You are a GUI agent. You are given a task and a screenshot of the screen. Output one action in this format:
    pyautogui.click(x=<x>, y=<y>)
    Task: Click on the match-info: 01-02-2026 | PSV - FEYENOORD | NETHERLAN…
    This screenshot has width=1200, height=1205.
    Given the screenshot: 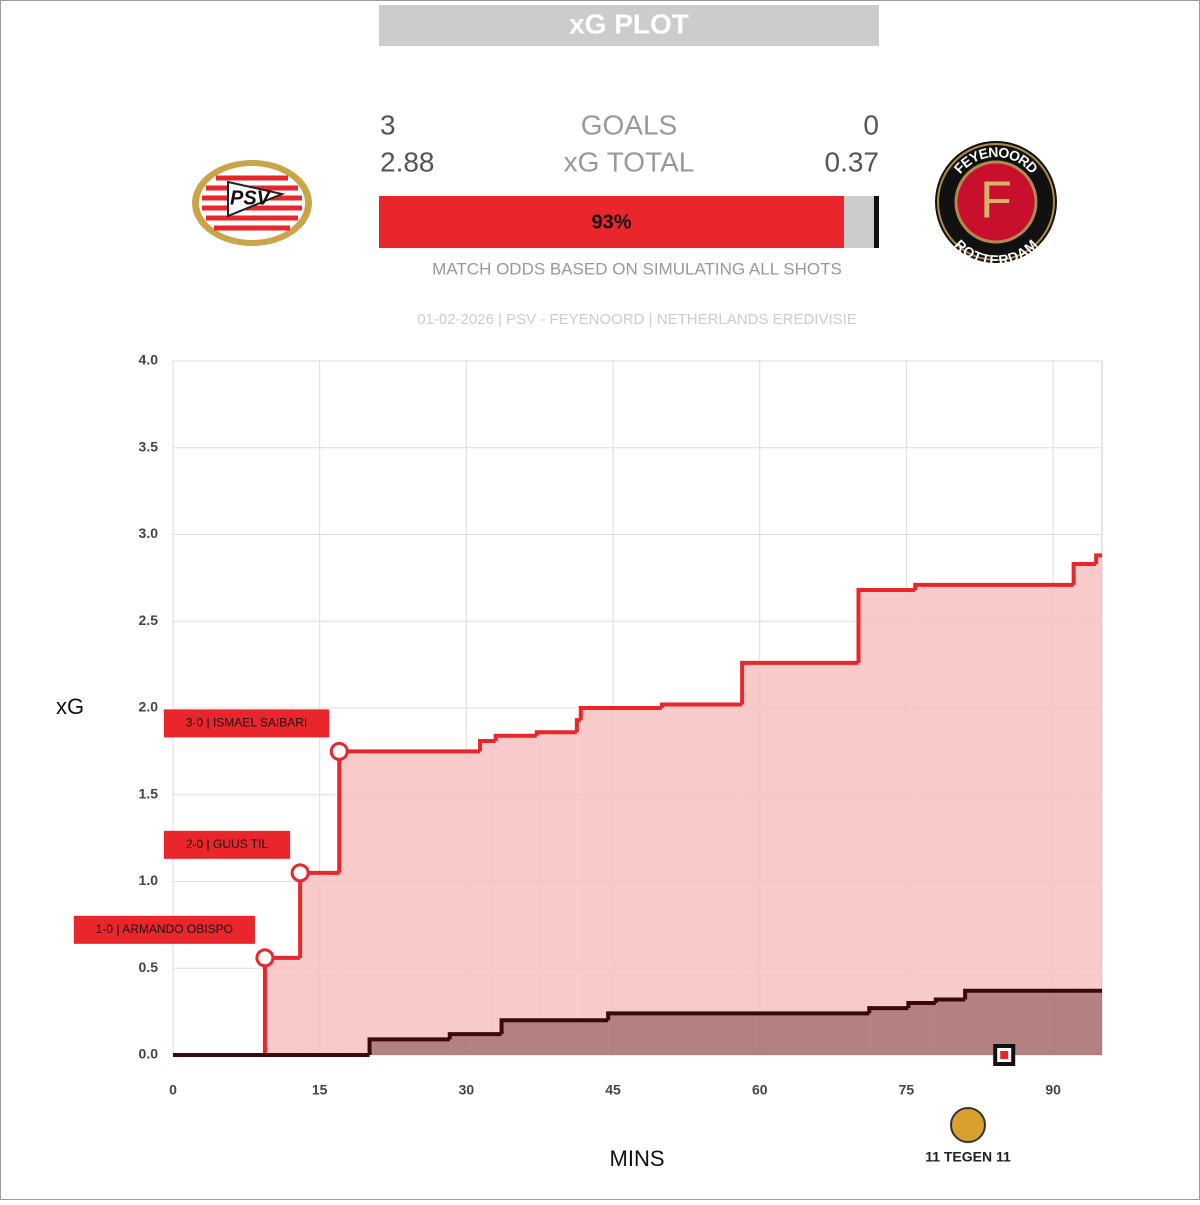 What is the action you would take?
    pyautogui.click(x=637, y=319)
    